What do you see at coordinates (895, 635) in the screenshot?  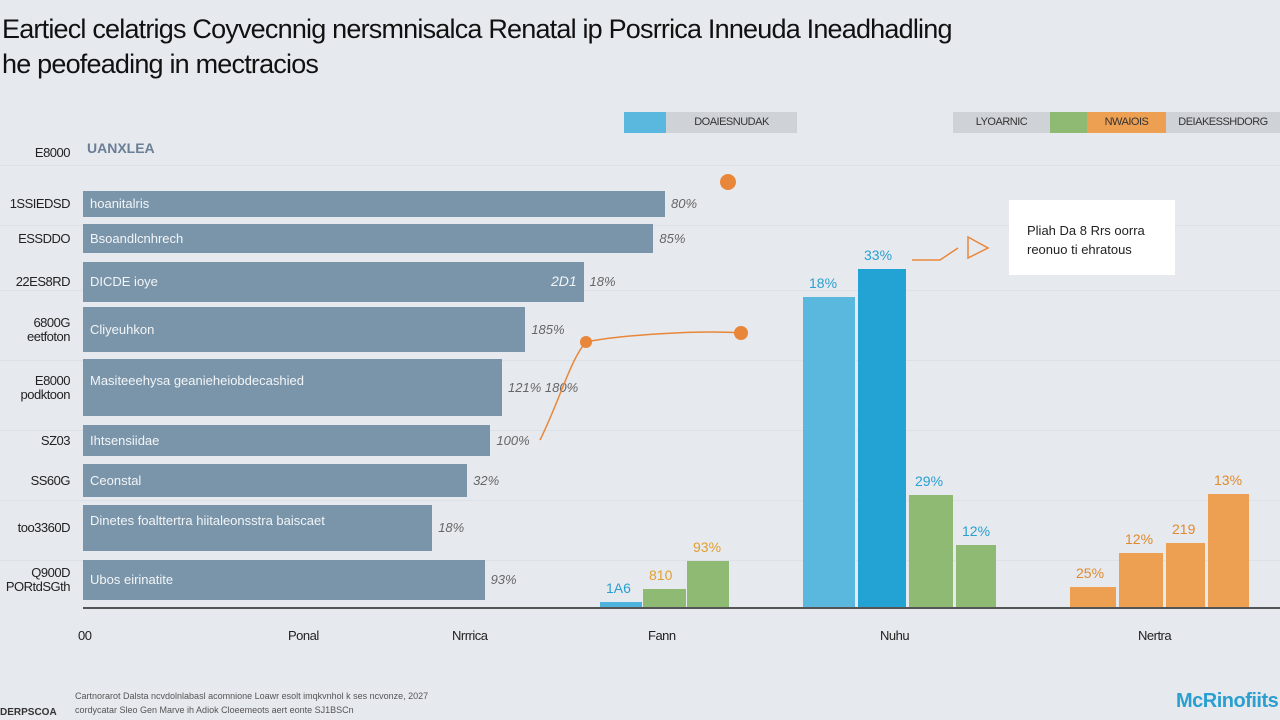 I see `x-tick-label: Nuhu` at bounding box center [895, 635].